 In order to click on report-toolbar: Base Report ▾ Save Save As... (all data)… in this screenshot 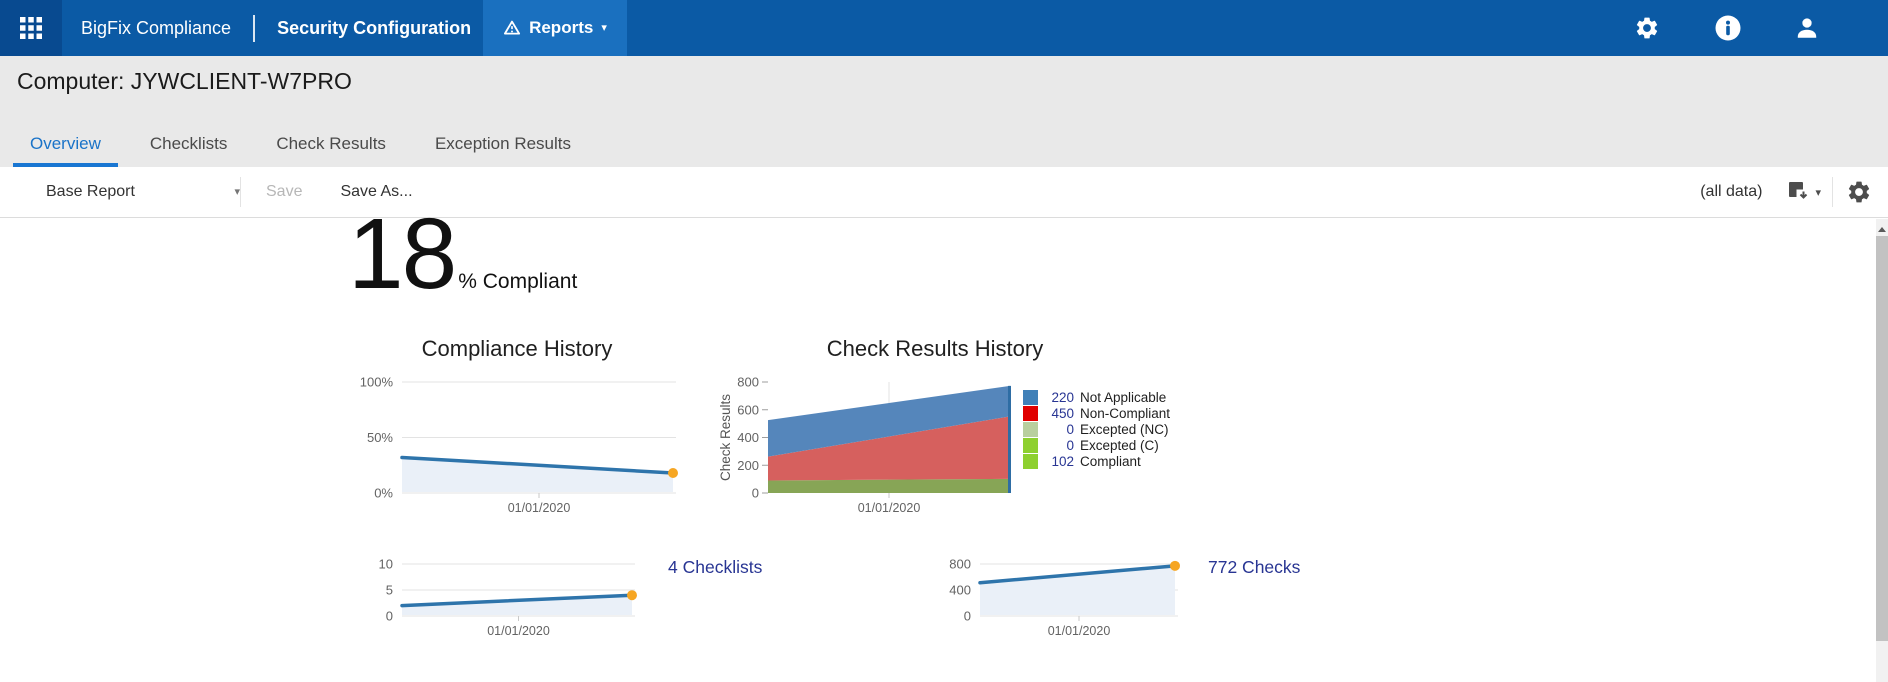, I will do `click(944, 192)`.